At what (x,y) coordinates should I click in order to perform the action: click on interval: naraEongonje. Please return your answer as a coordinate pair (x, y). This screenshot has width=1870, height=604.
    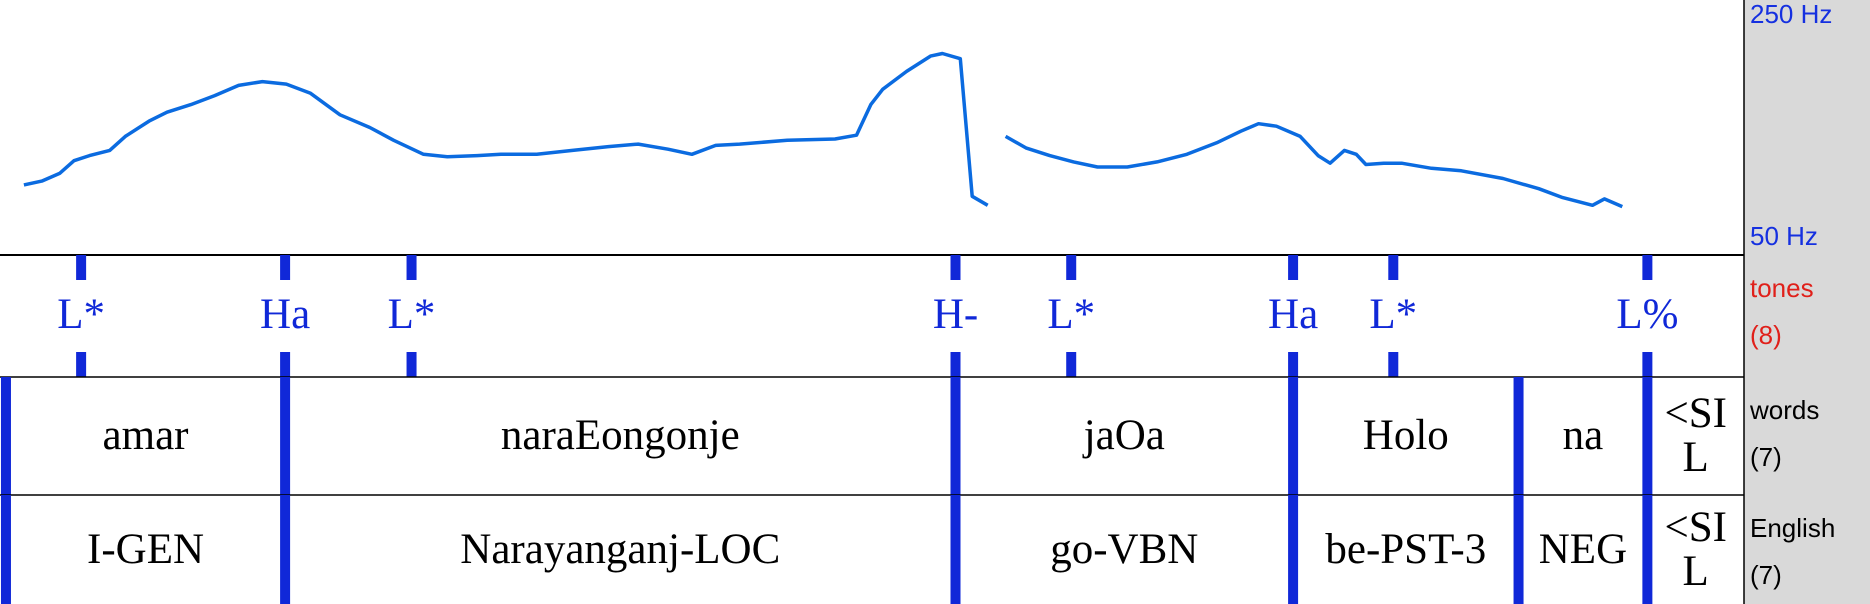
    Looking at the image, I should click on (620, 435).